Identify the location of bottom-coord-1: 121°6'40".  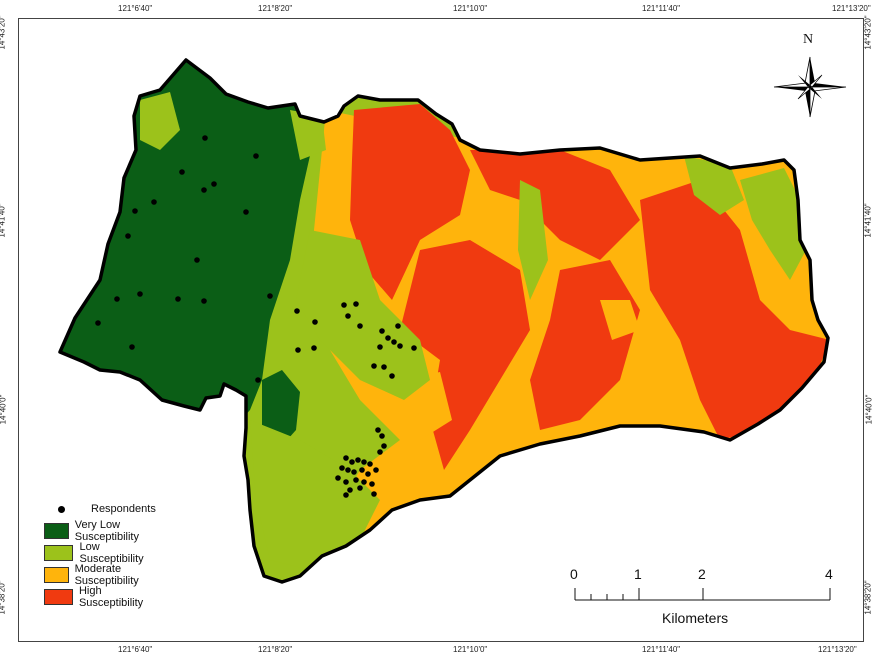
(135, 649).